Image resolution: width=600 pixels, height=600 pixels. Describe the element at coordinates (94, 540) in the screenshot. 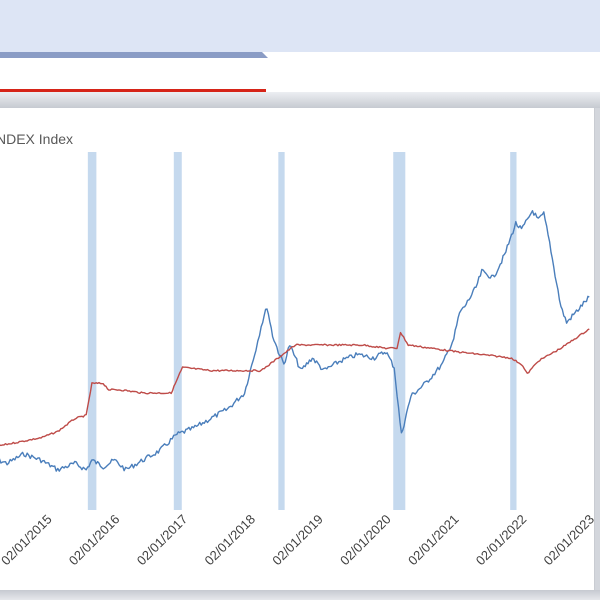

I see `x-tick-label: 02/01/2016` at that location.